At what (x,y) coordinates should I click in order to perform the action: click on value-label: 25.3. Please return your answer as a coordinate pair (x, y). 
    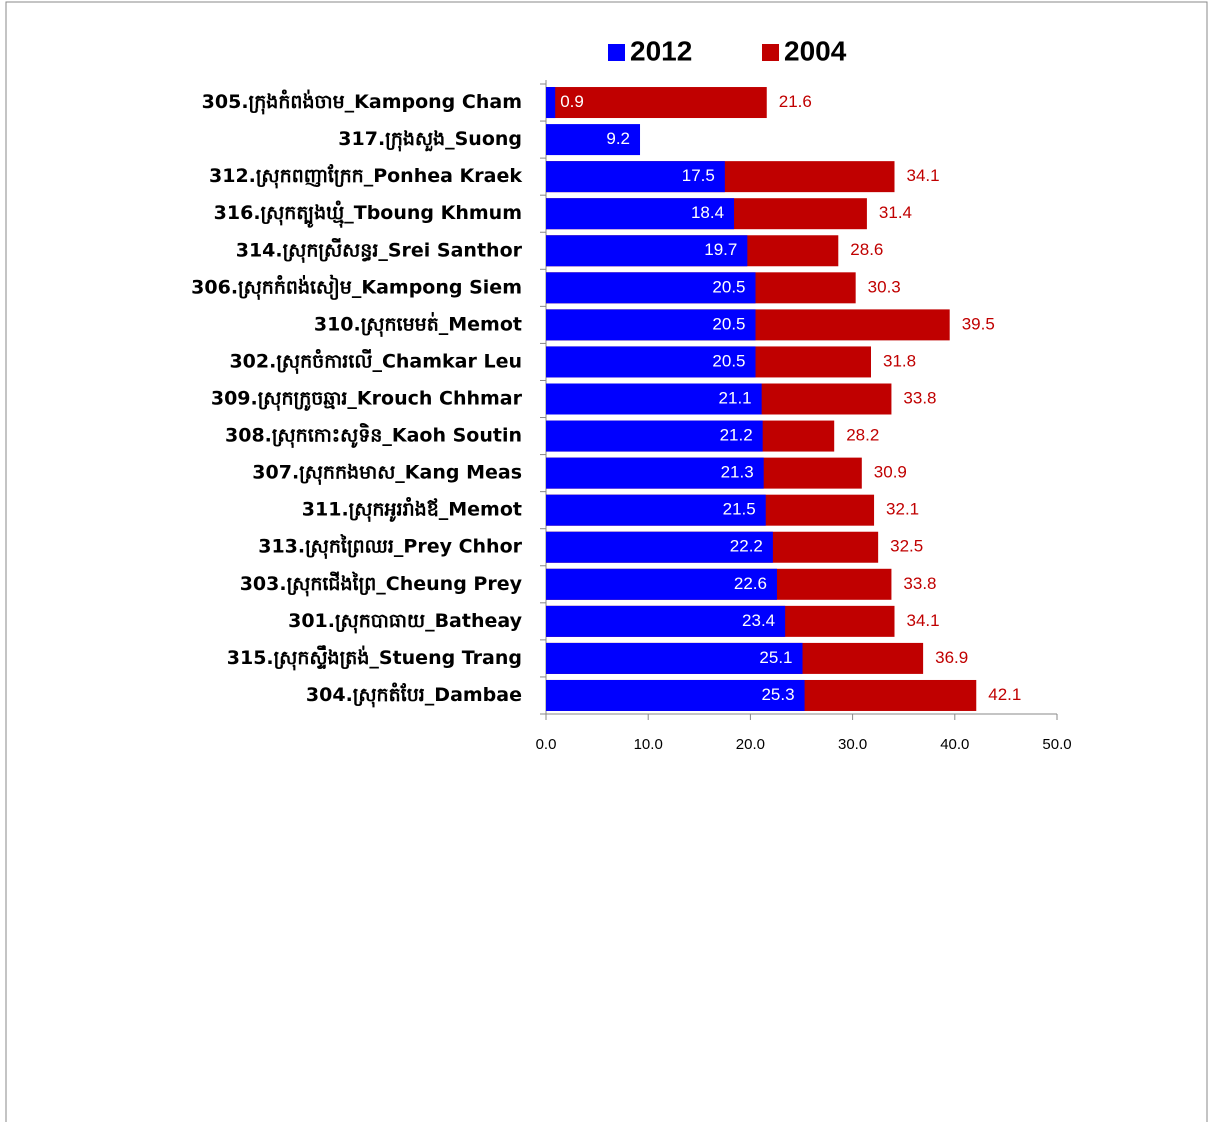
    Looking at the image, I should click on (777, 694).